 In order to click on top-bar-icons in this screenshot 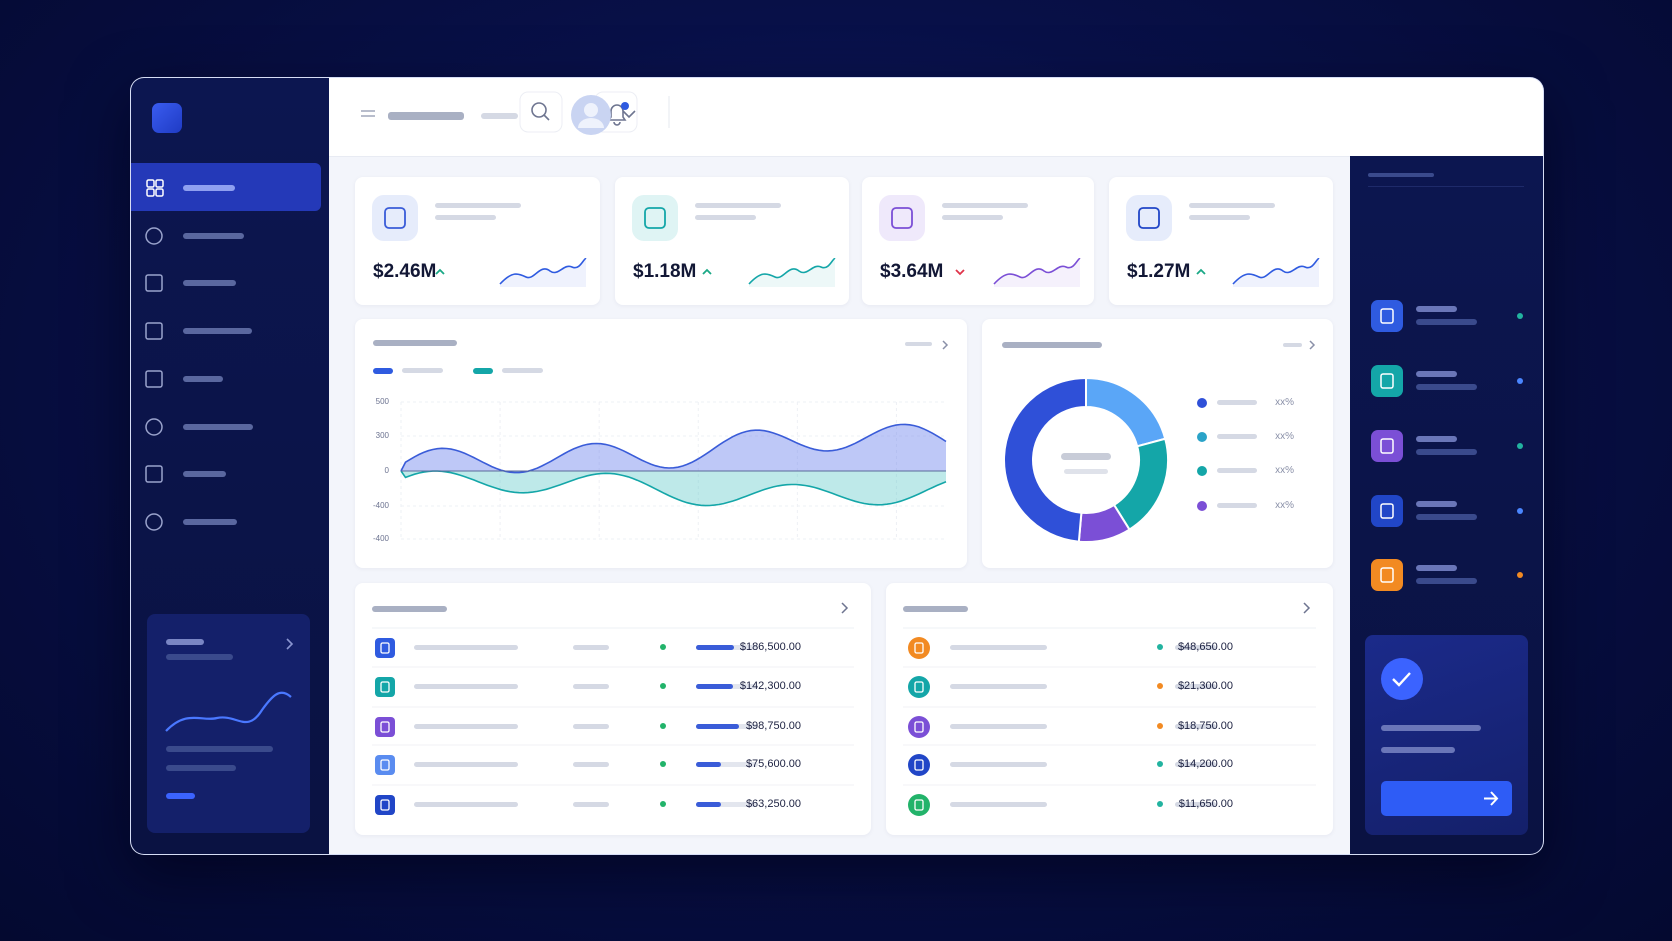, I will do `click(515, 113)`.